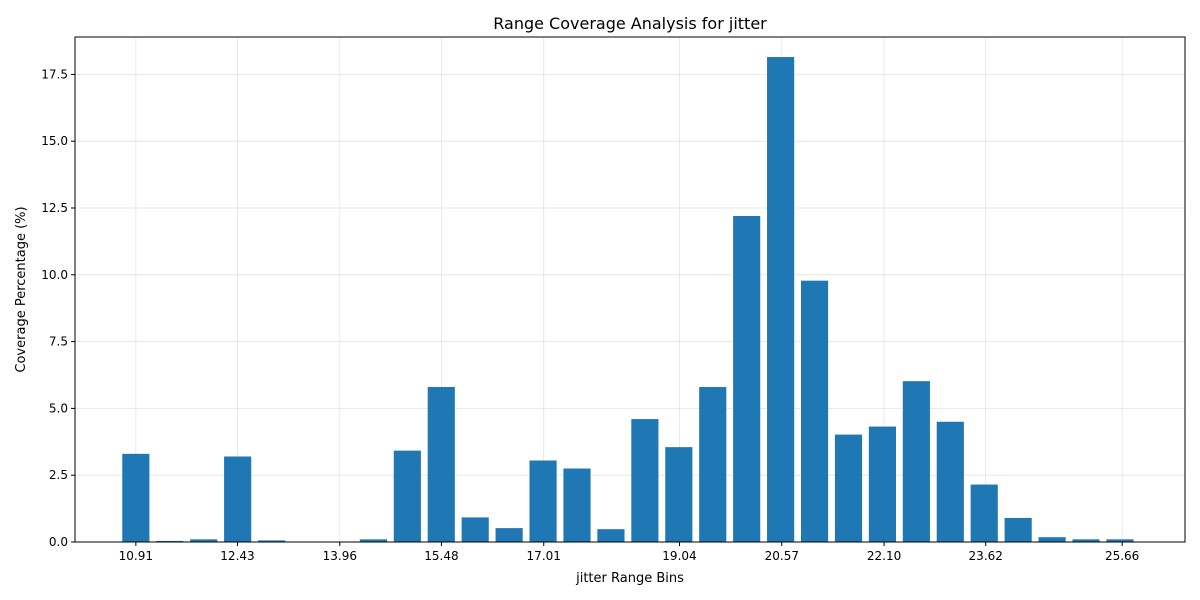 The image size is (1200, 600). I want to click on y-tick-label: 17.5, so click(54, 74).